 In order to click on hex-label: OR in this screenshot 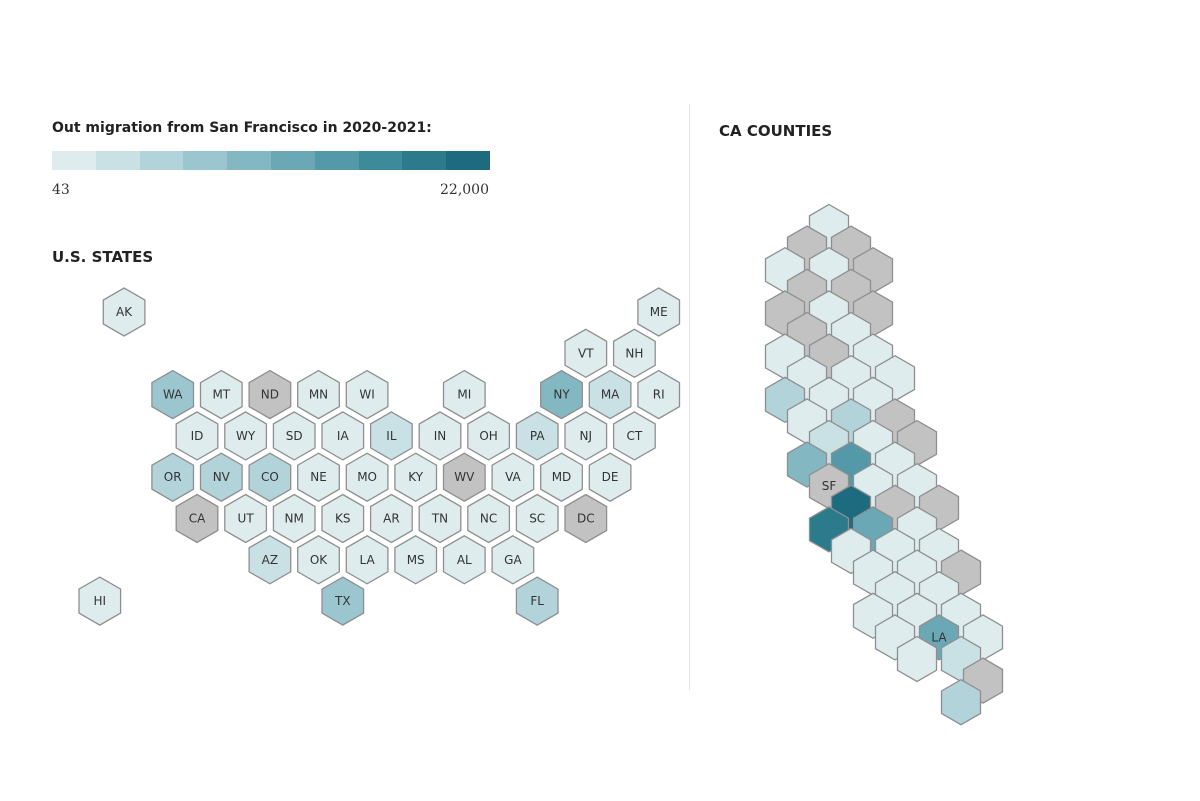, I will do `click(173, 477)`.